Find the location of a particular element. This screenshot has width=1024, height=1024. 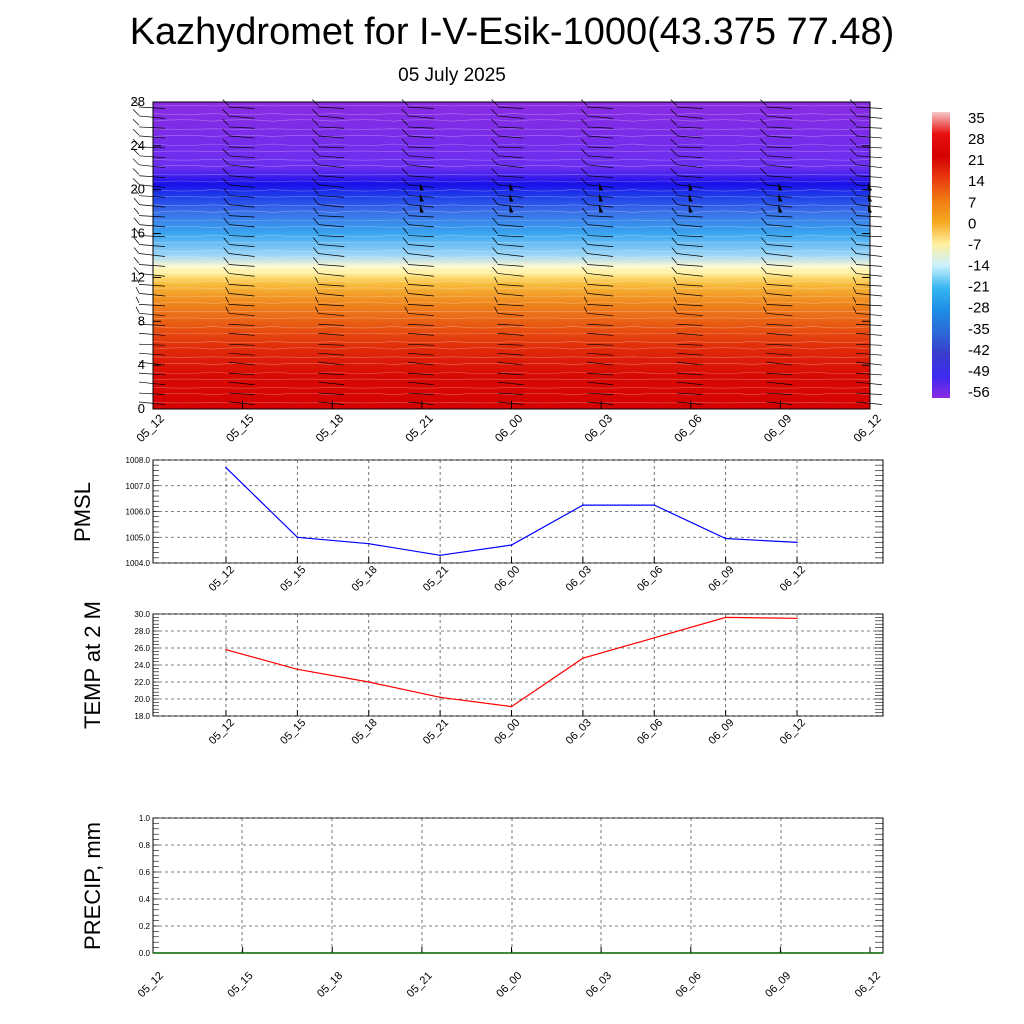

y-tick-label: 0.6 is located at coordinates (145, 872).